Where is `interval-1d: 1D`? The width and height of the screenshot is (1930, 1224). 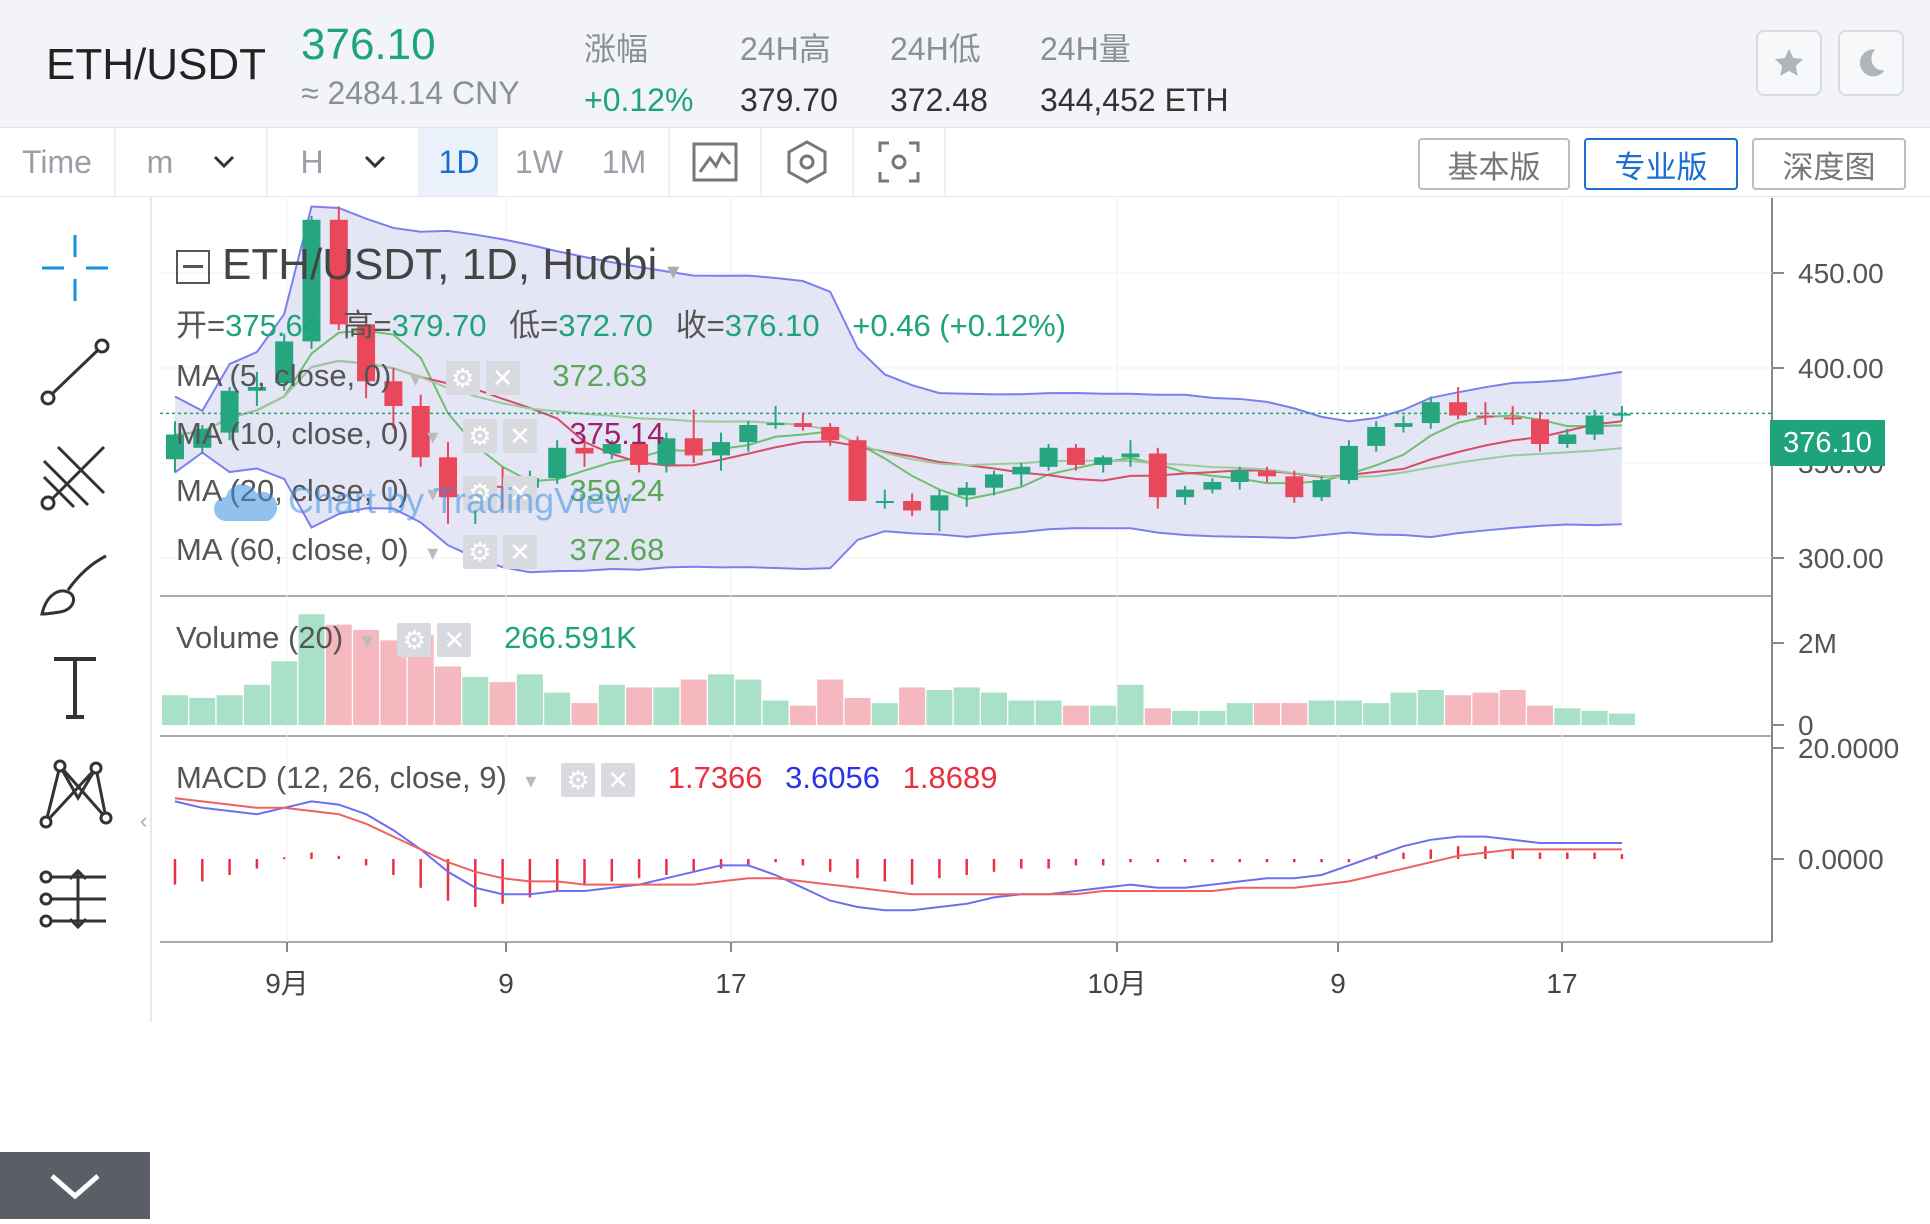 interval-1d: 1D is located at coordinates (459, 162).